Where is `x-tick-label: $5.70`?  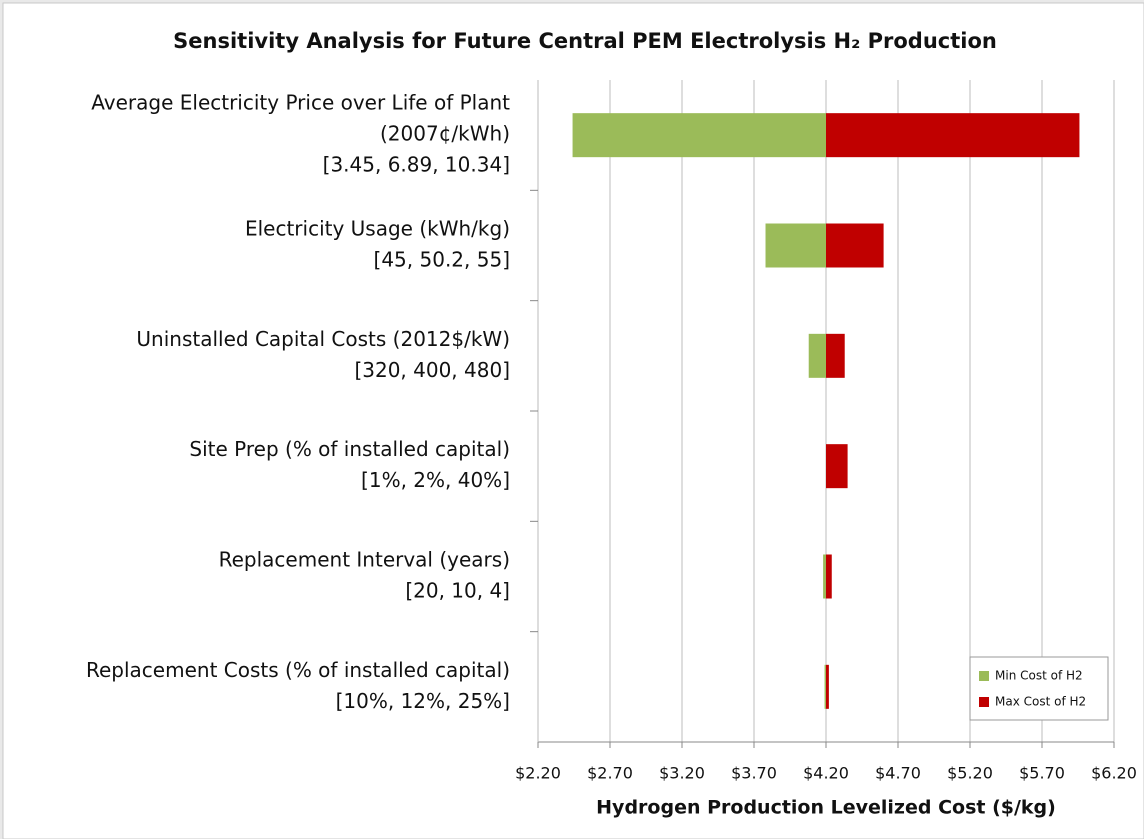
x-tick-label: $5.70 is located at coordinates (1042, 773).